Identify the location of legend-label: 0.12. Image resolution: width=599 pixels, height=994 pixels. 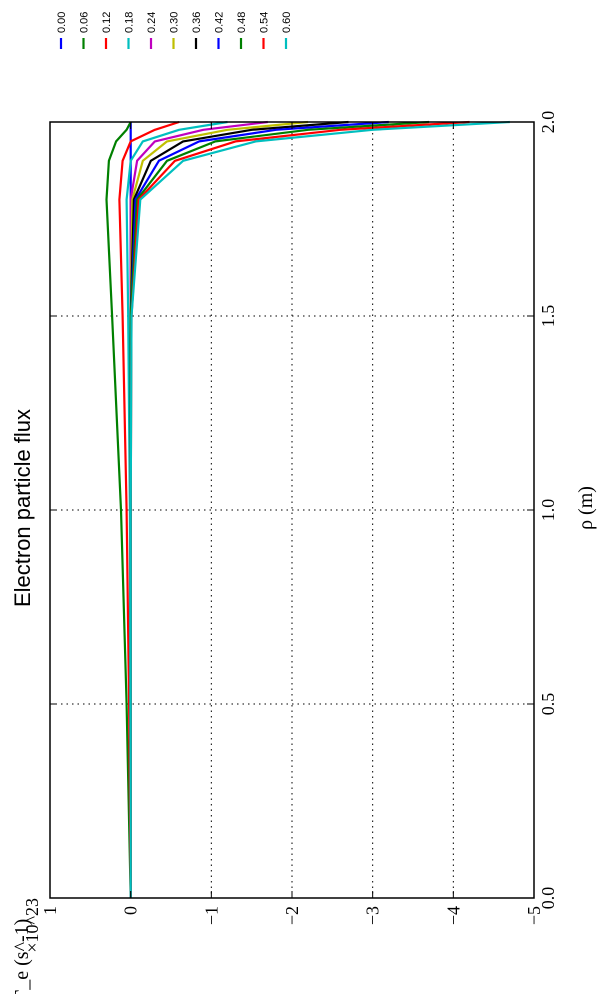
(107, 22).